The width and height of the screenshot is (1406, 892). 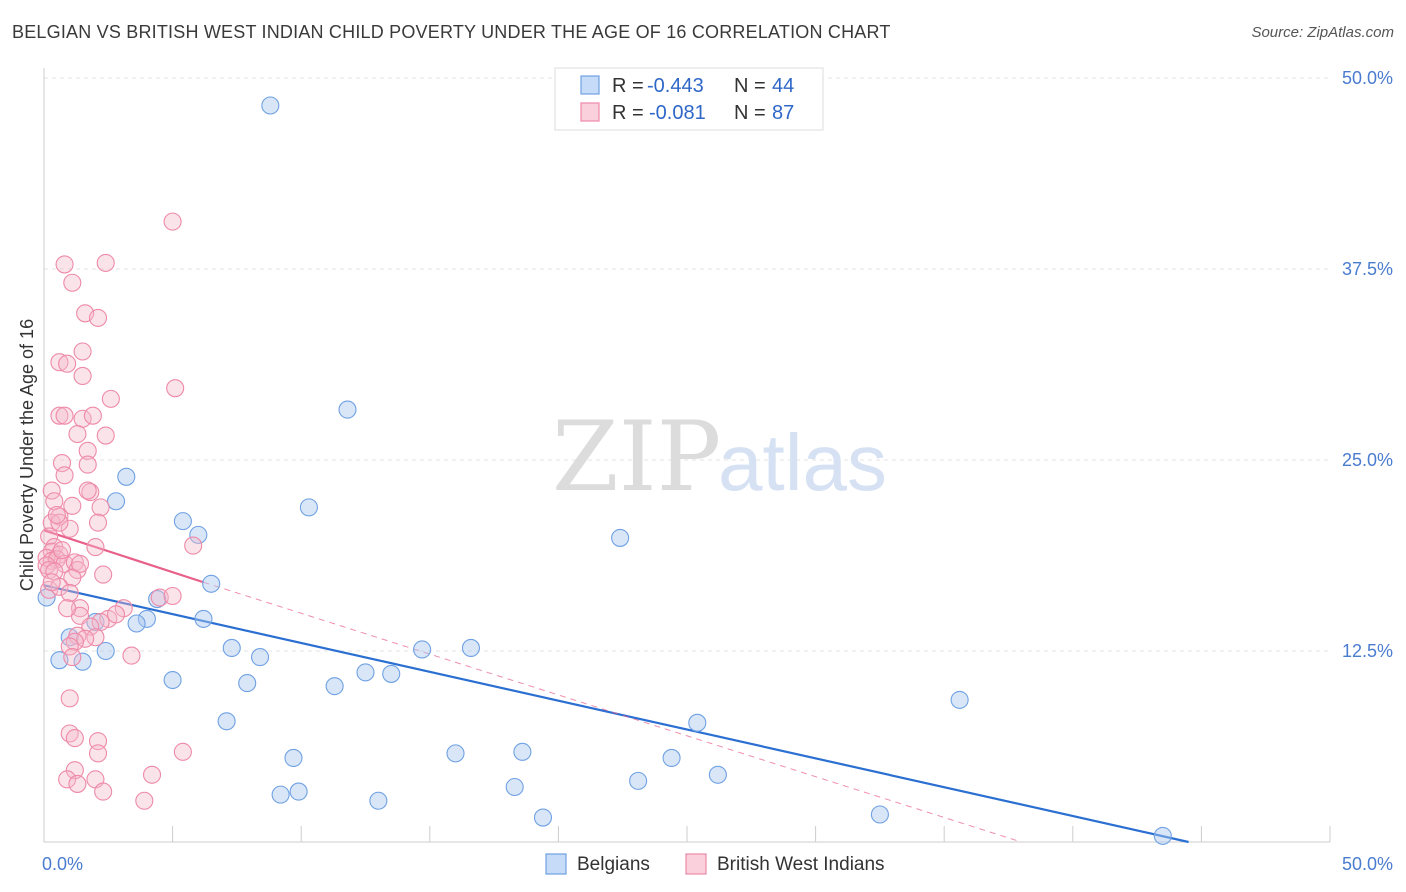 What do you see at coordinates (696, 864) in the screenshot?
I see `bottom-legend-swatch-bwi` at bounding box center [696, 864].